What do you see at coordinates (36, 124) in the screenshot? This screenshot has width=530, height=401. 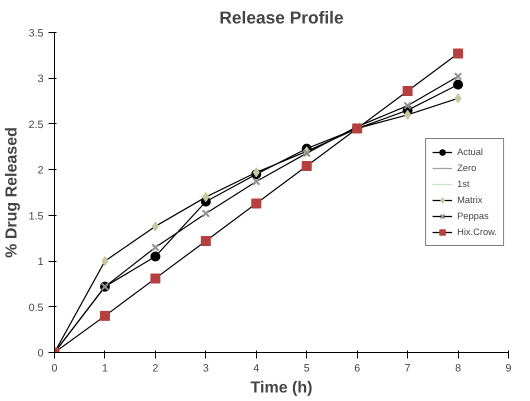 I see `y-tick-label: 2.5` at bounding box center [36, 124].